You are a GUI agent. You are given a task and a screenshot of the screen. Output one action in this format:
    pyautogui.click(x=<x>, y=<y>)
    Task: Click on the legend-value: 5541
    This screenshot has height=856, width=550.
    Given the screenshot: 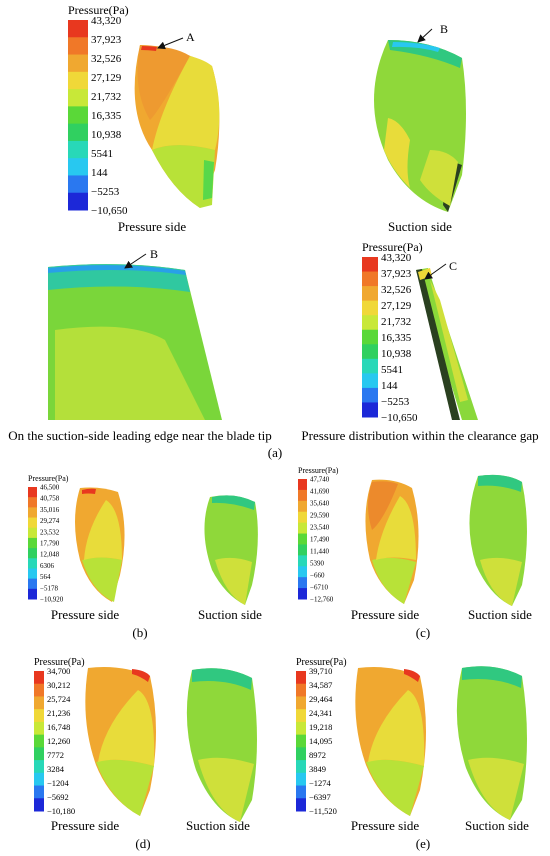 What is the action you would take?
    pyautogui.click(x=392, y=370)
    